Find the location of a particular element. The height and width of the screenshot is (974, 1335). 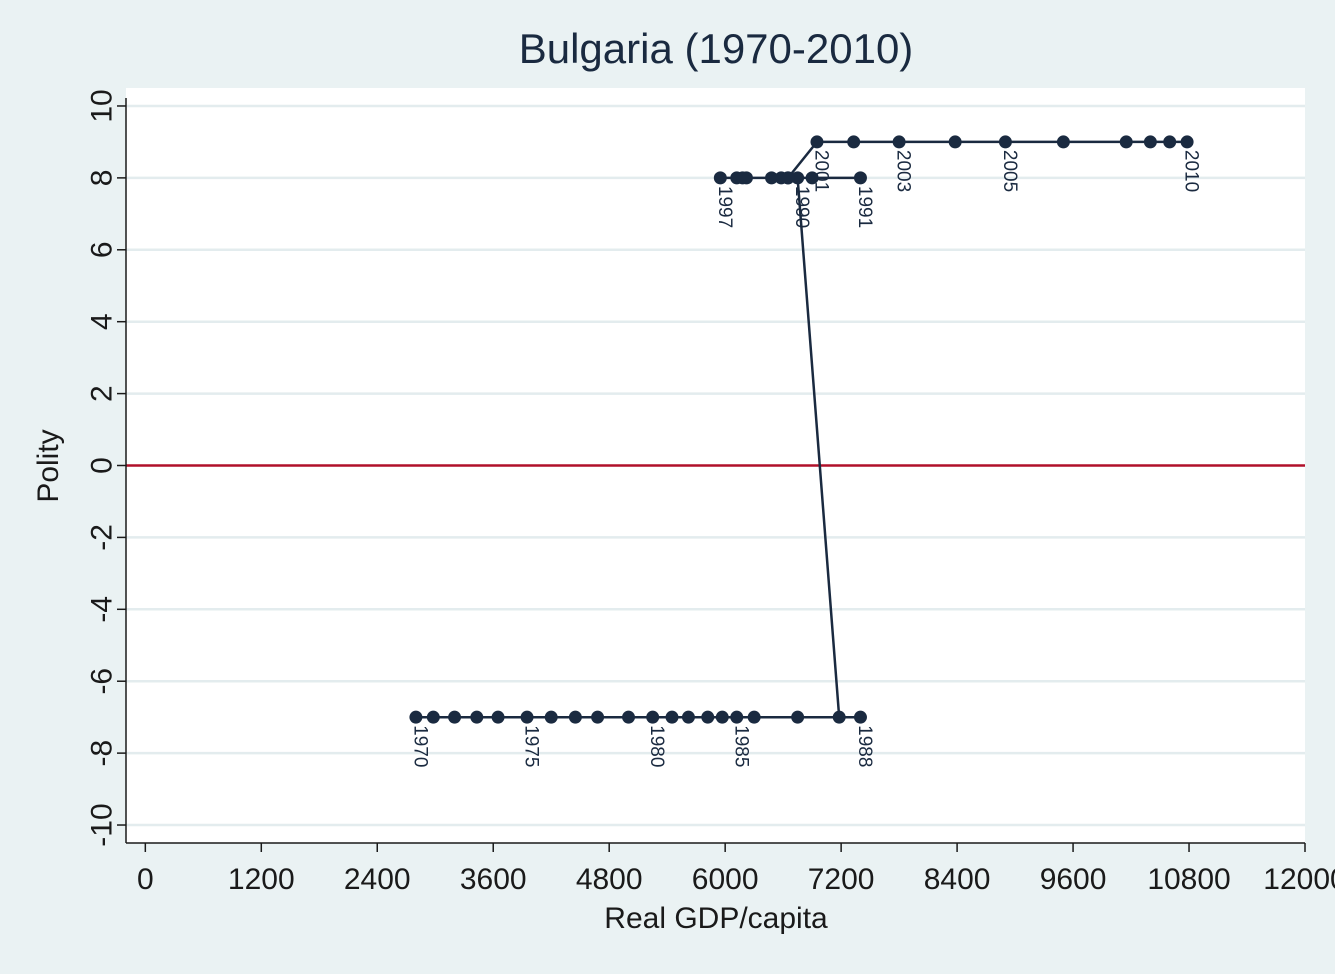

x-tick-label-6000: 6000 is located at coordinates (725, 879).